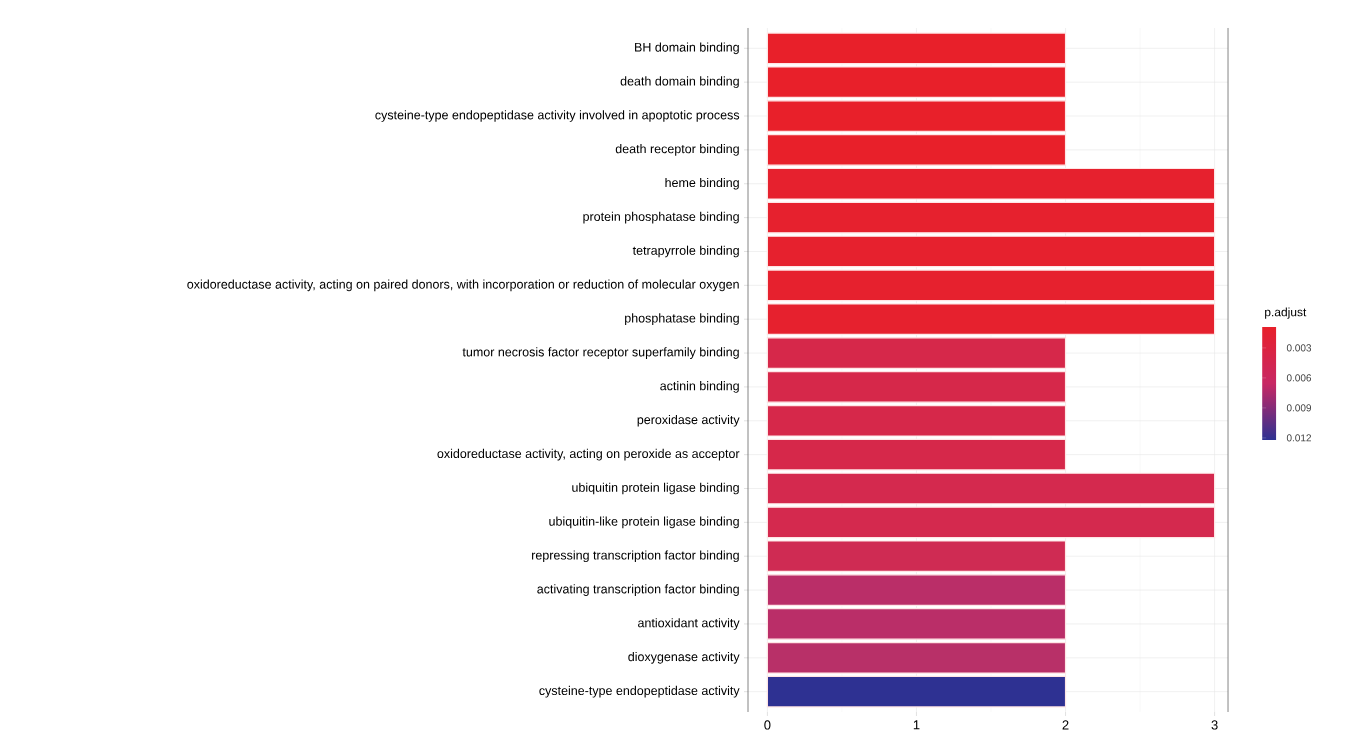 Image resolution: width=1358 pixels, height=734 pixels. What do you see at coordinates (702, 184) in the screenshot?
I see `y-tick-label: heme binding` at bounding box center [702, 184].